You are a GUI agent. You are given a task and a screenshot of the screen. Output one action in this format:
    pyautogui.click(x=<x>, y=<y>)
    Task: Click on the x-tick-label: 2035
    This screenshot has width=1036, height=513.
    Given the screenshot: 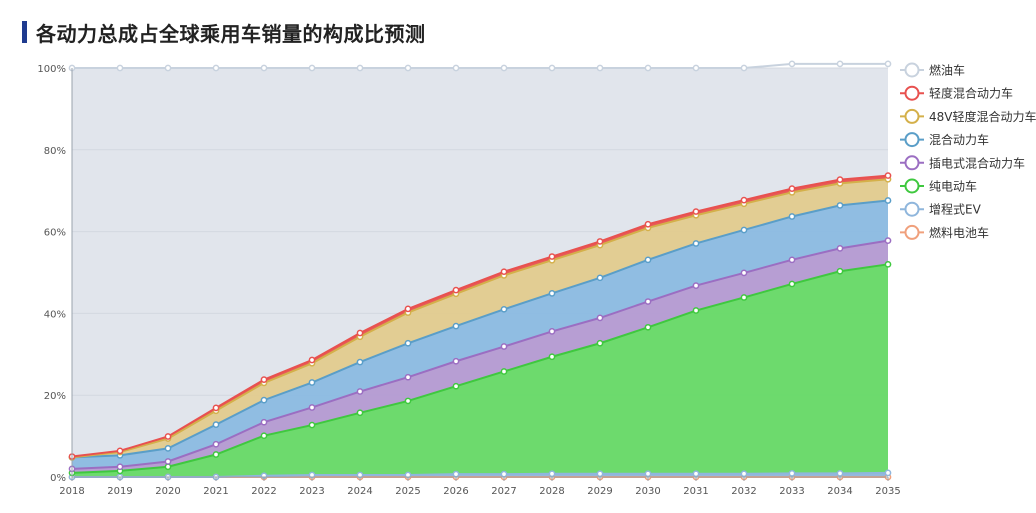 What is the action you would take?
    pyautogui.click(x=887, y=491)
    